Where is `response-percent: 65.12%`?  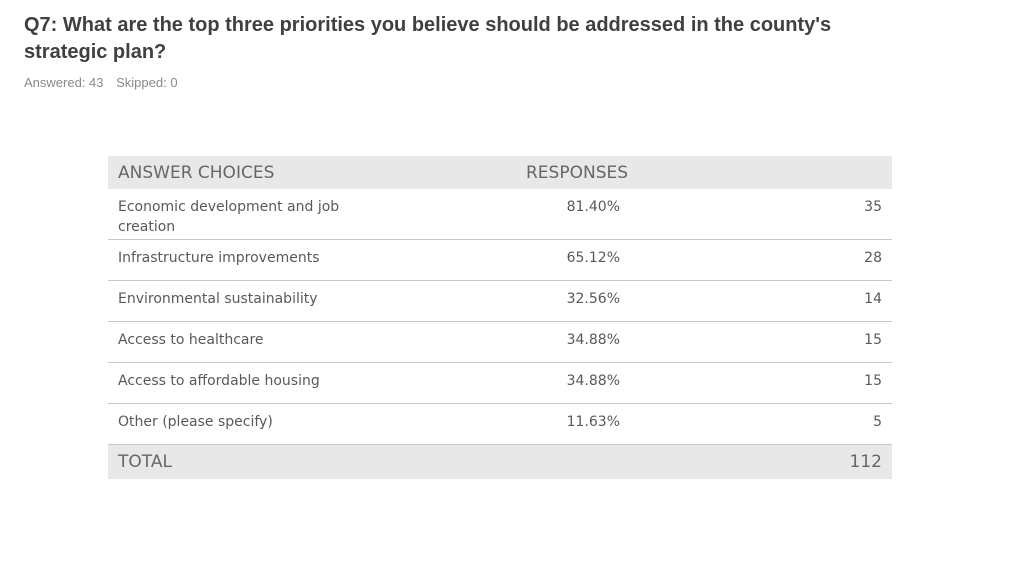
response-percent: 65.12% is located at coordinates (593, 258).